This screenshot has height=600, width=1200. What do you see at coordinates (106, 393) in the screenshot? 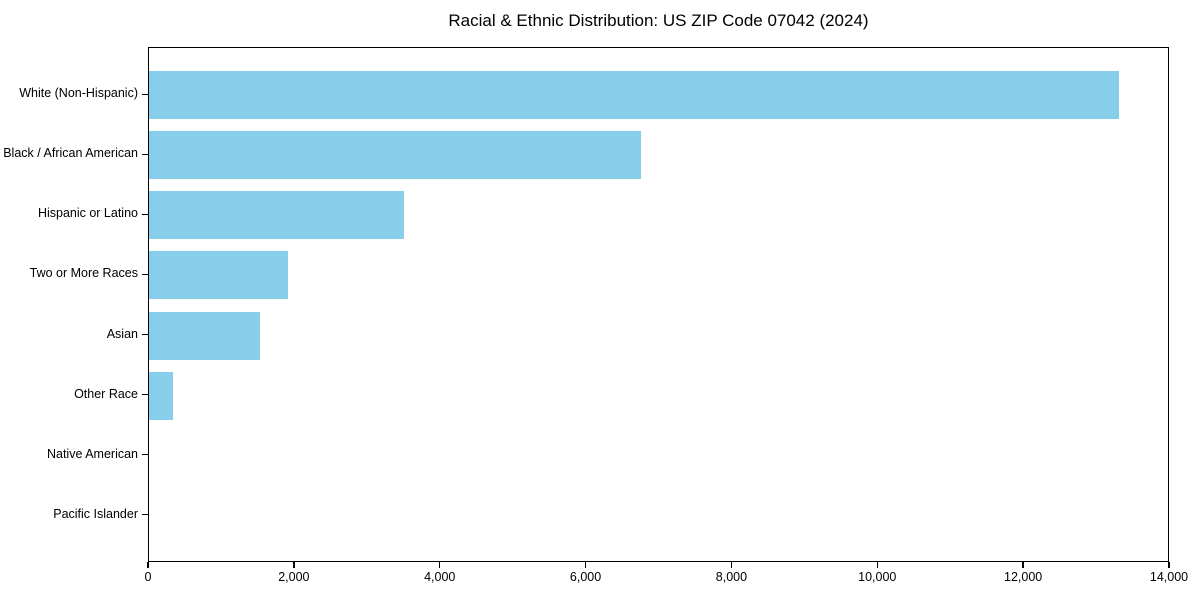
I see `y-axis-category-label: Other Race` at bounding box center [106, 393].